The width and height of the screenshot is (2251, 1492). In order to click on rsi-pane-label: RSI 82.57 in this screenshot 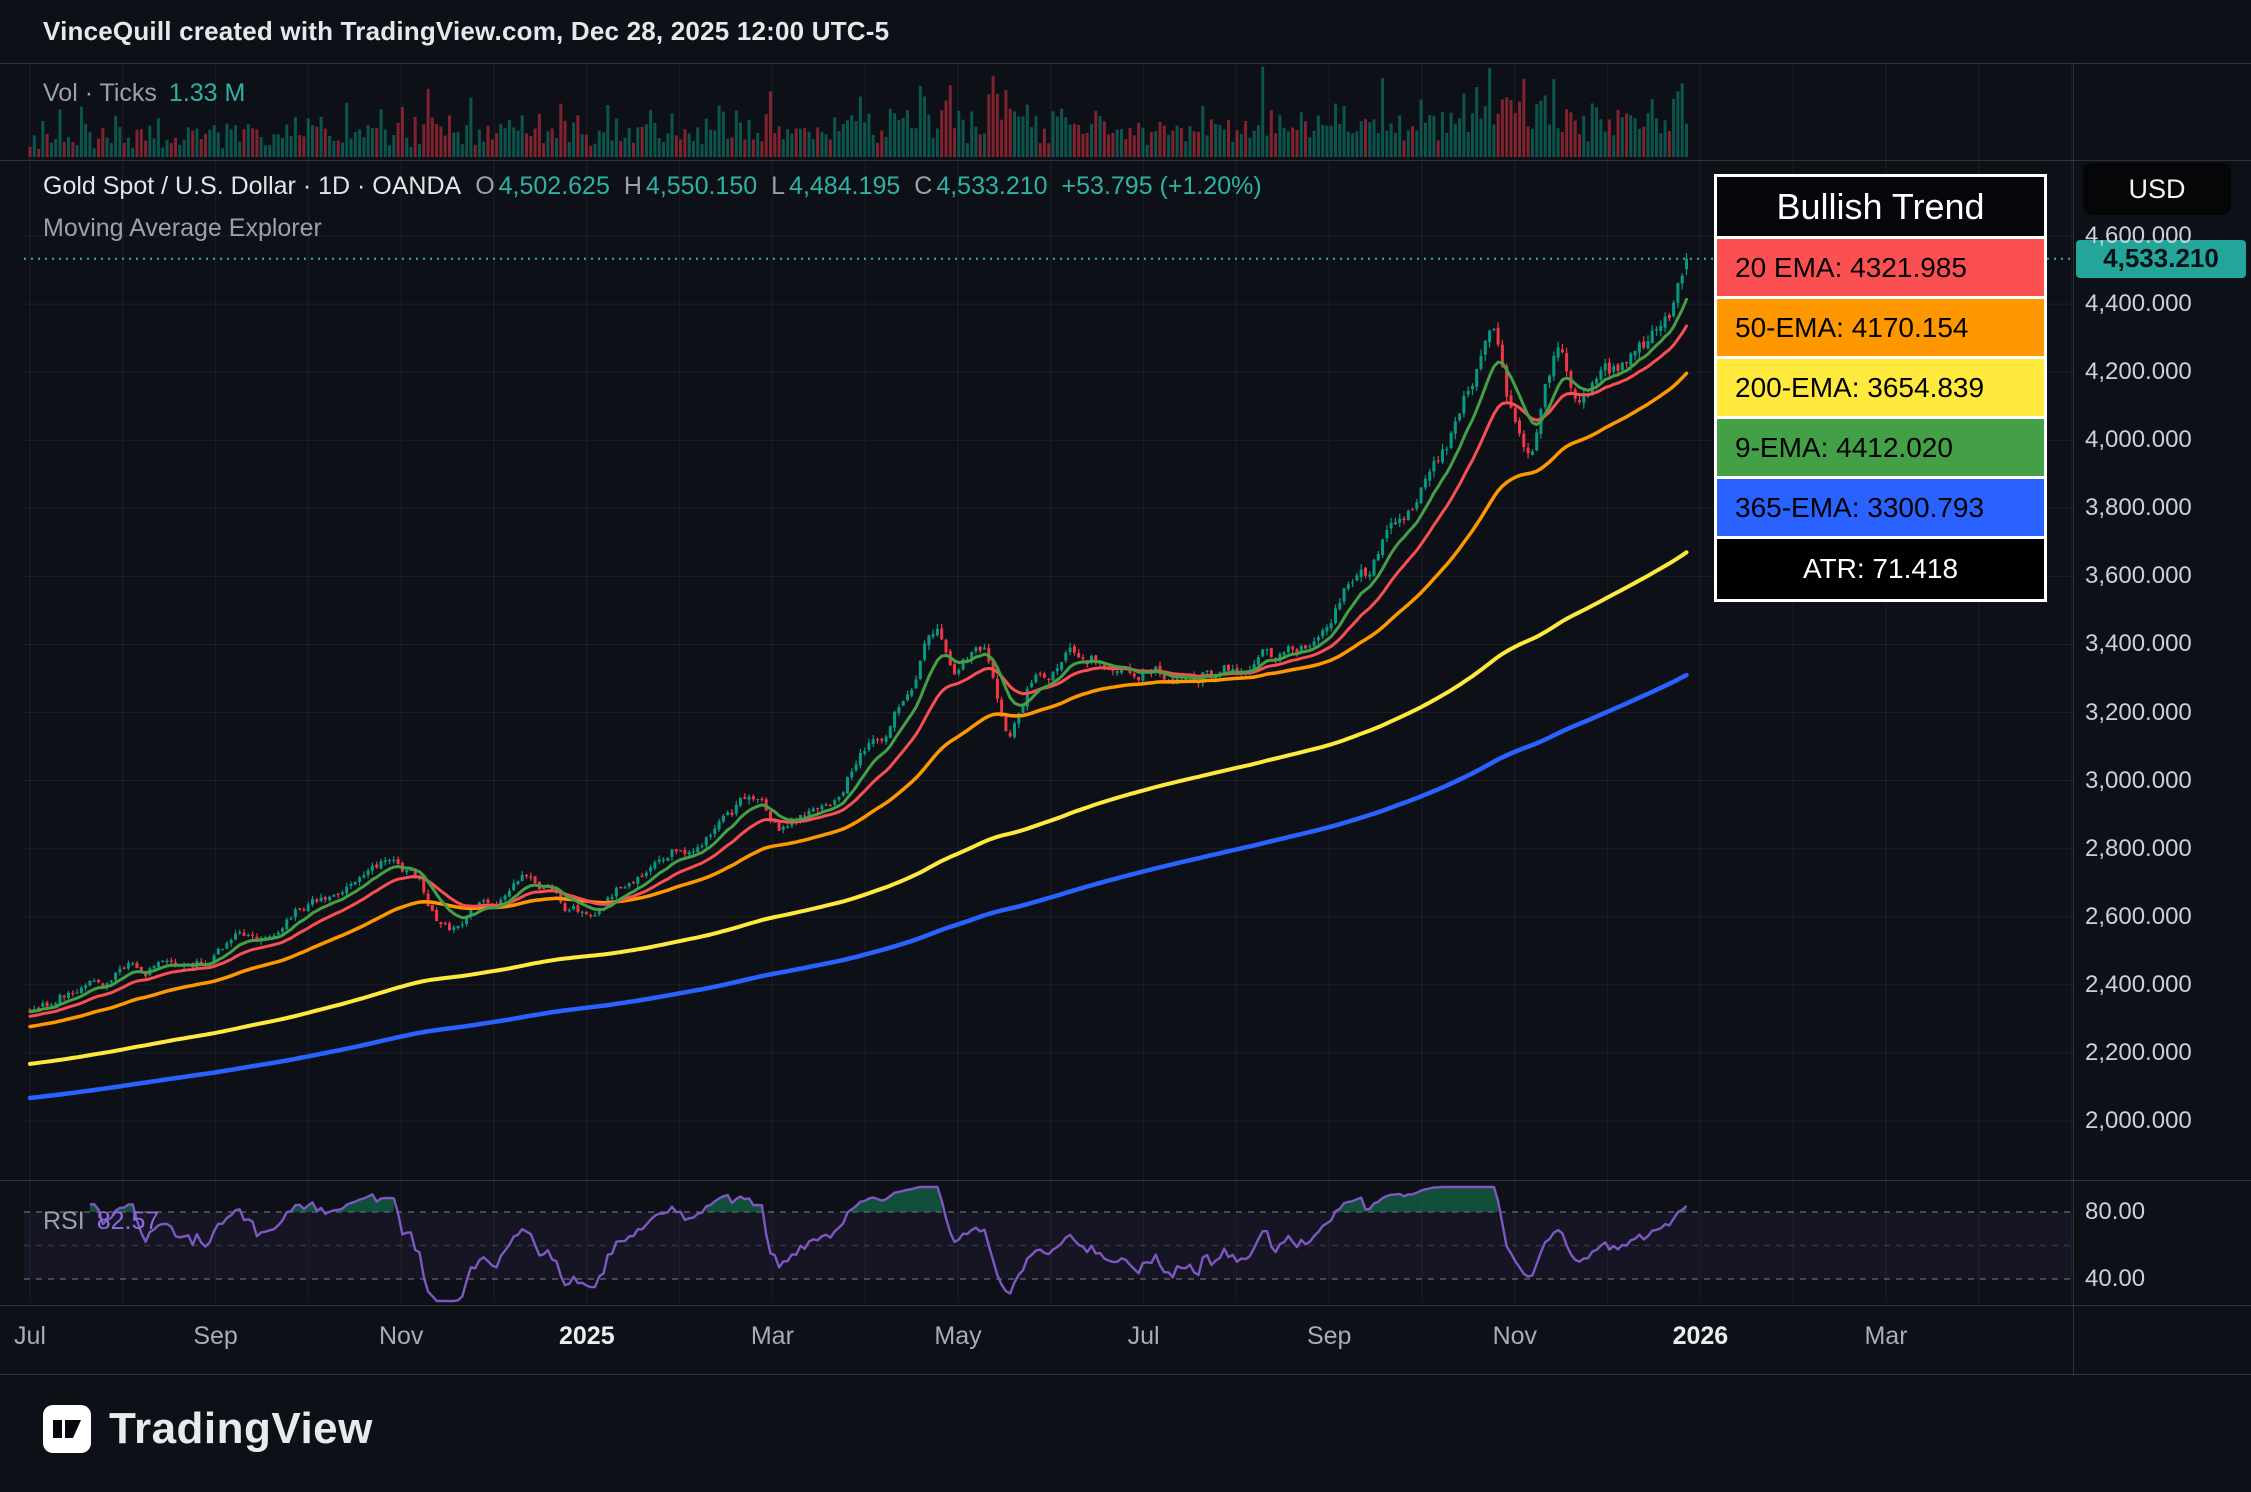, I will do `click(101, 1221)`.